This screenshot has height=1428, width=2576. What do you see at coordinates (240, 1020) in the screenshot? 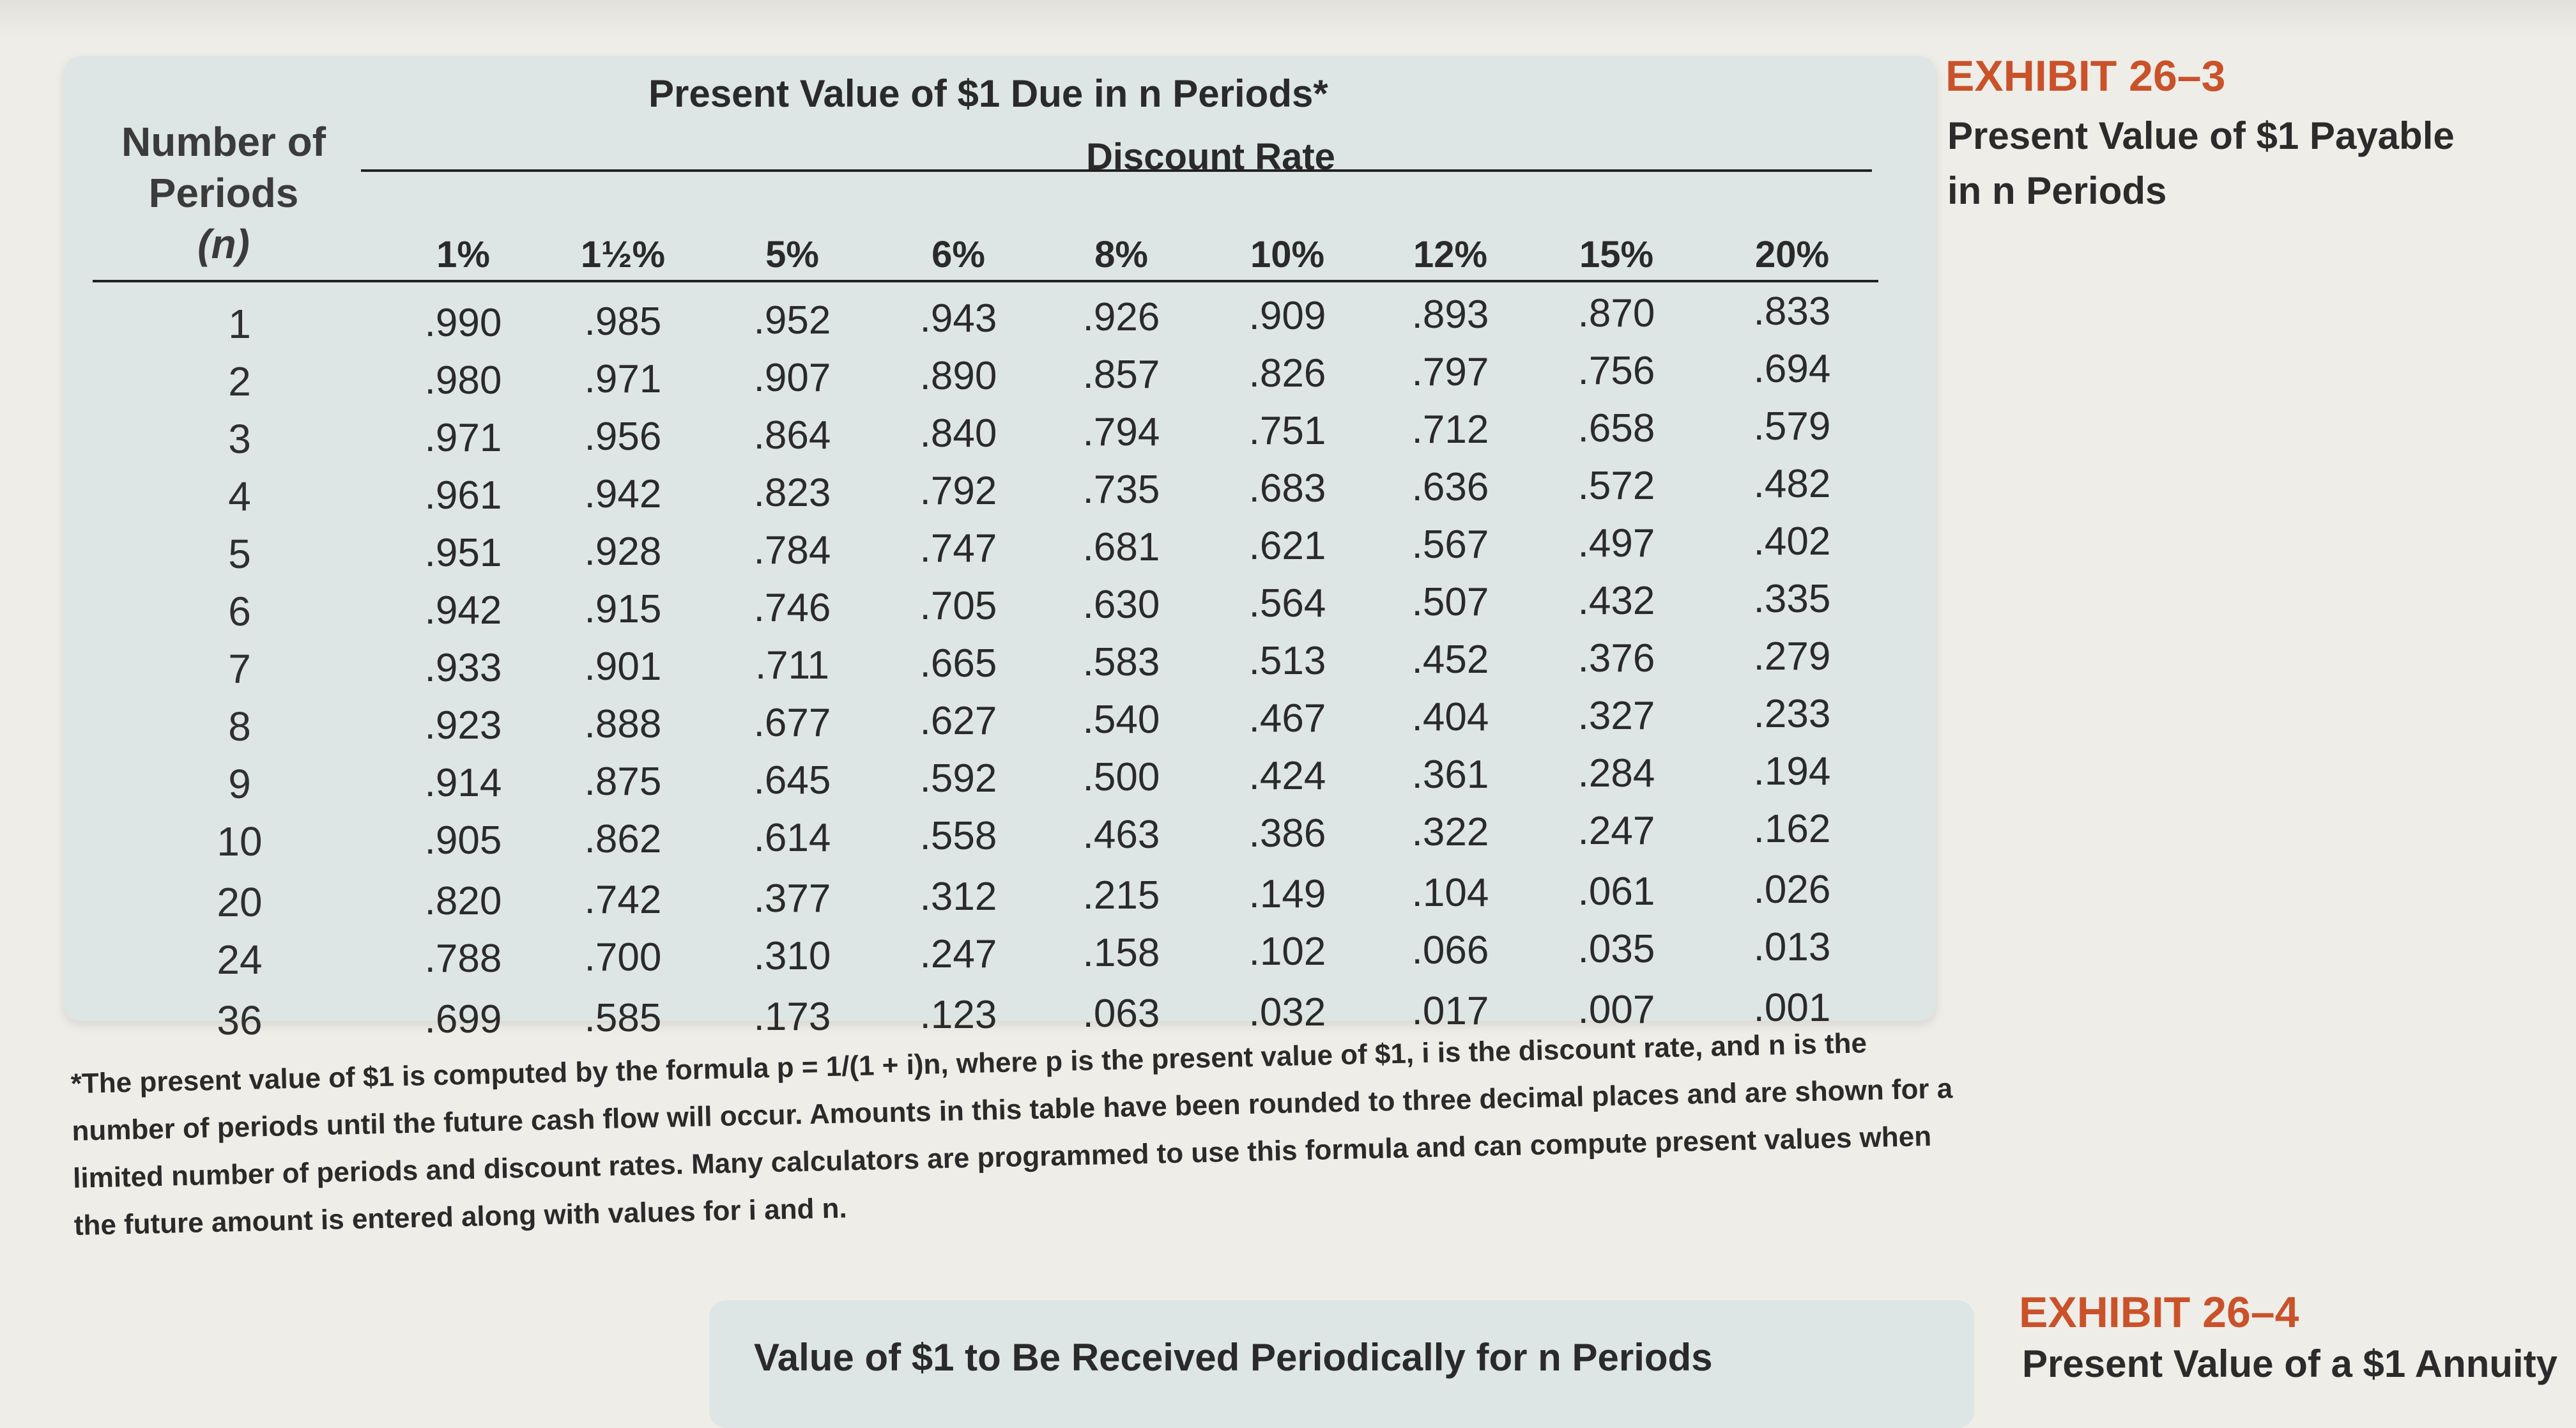
I see `period-label: 36` at bounding box center [240, 1020].